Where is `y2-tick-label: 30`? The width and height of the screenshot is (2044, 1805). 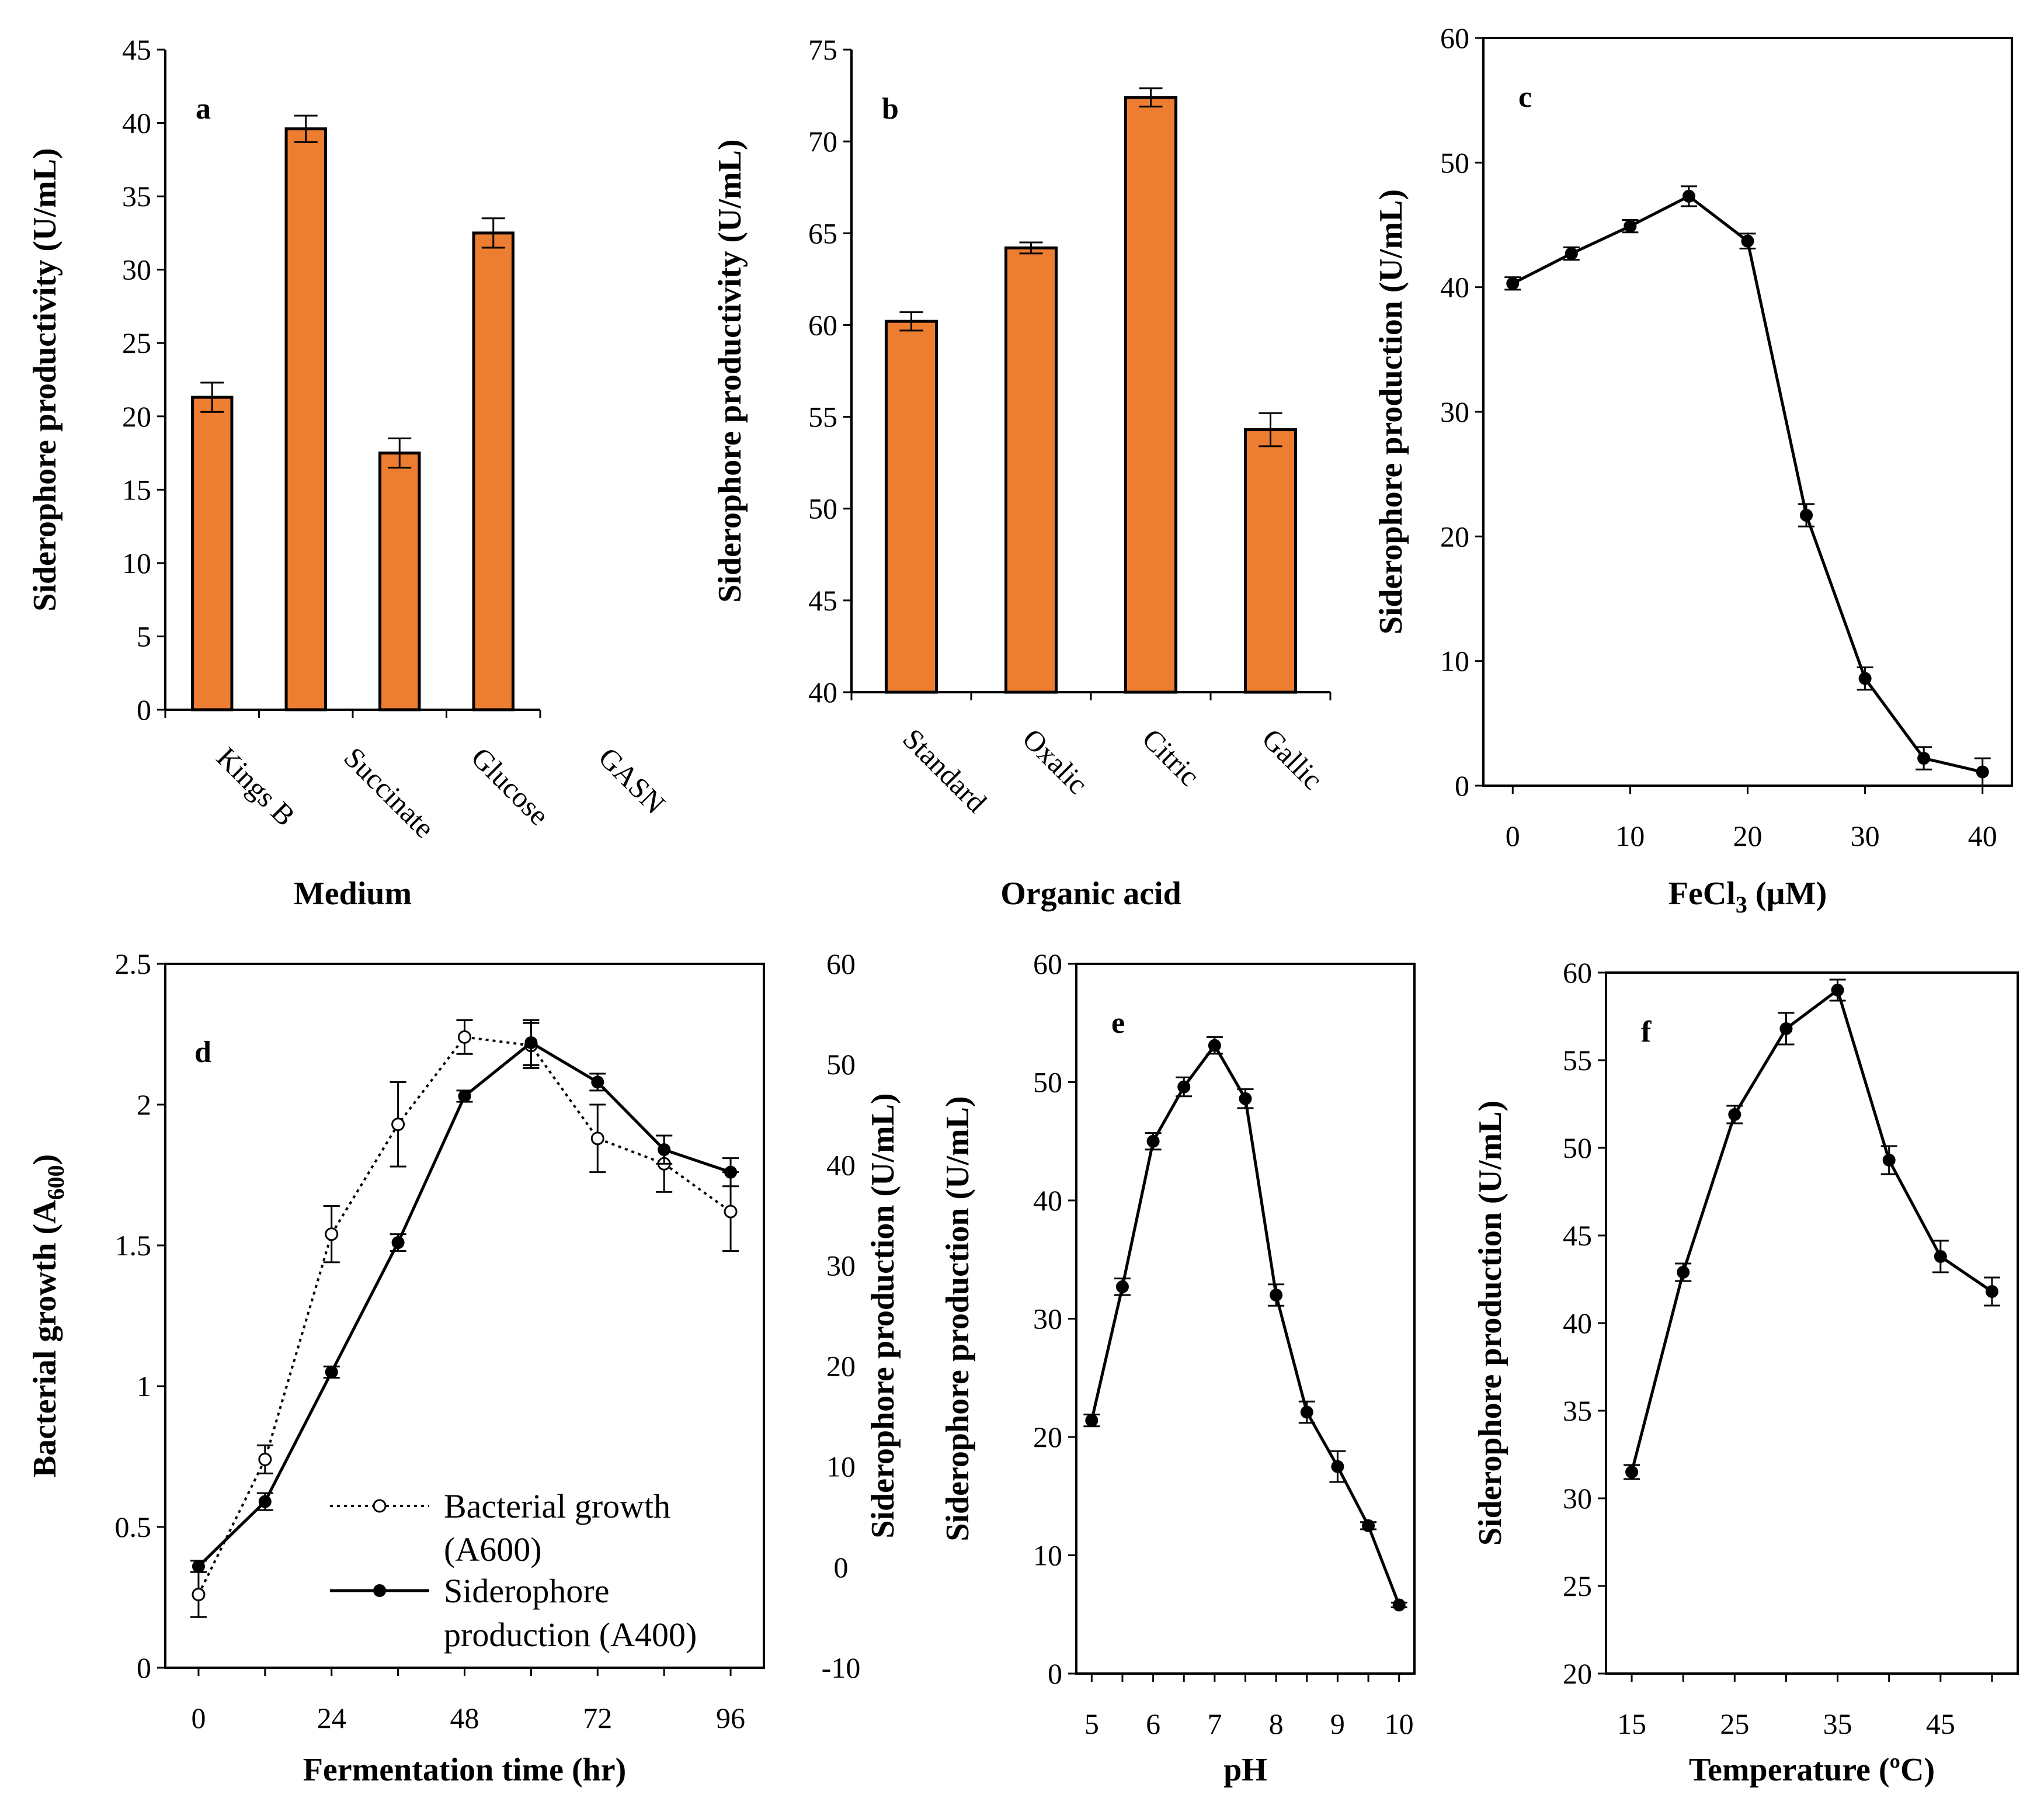 y2-tick-label: 30 is located at coordinates (841, 1265).